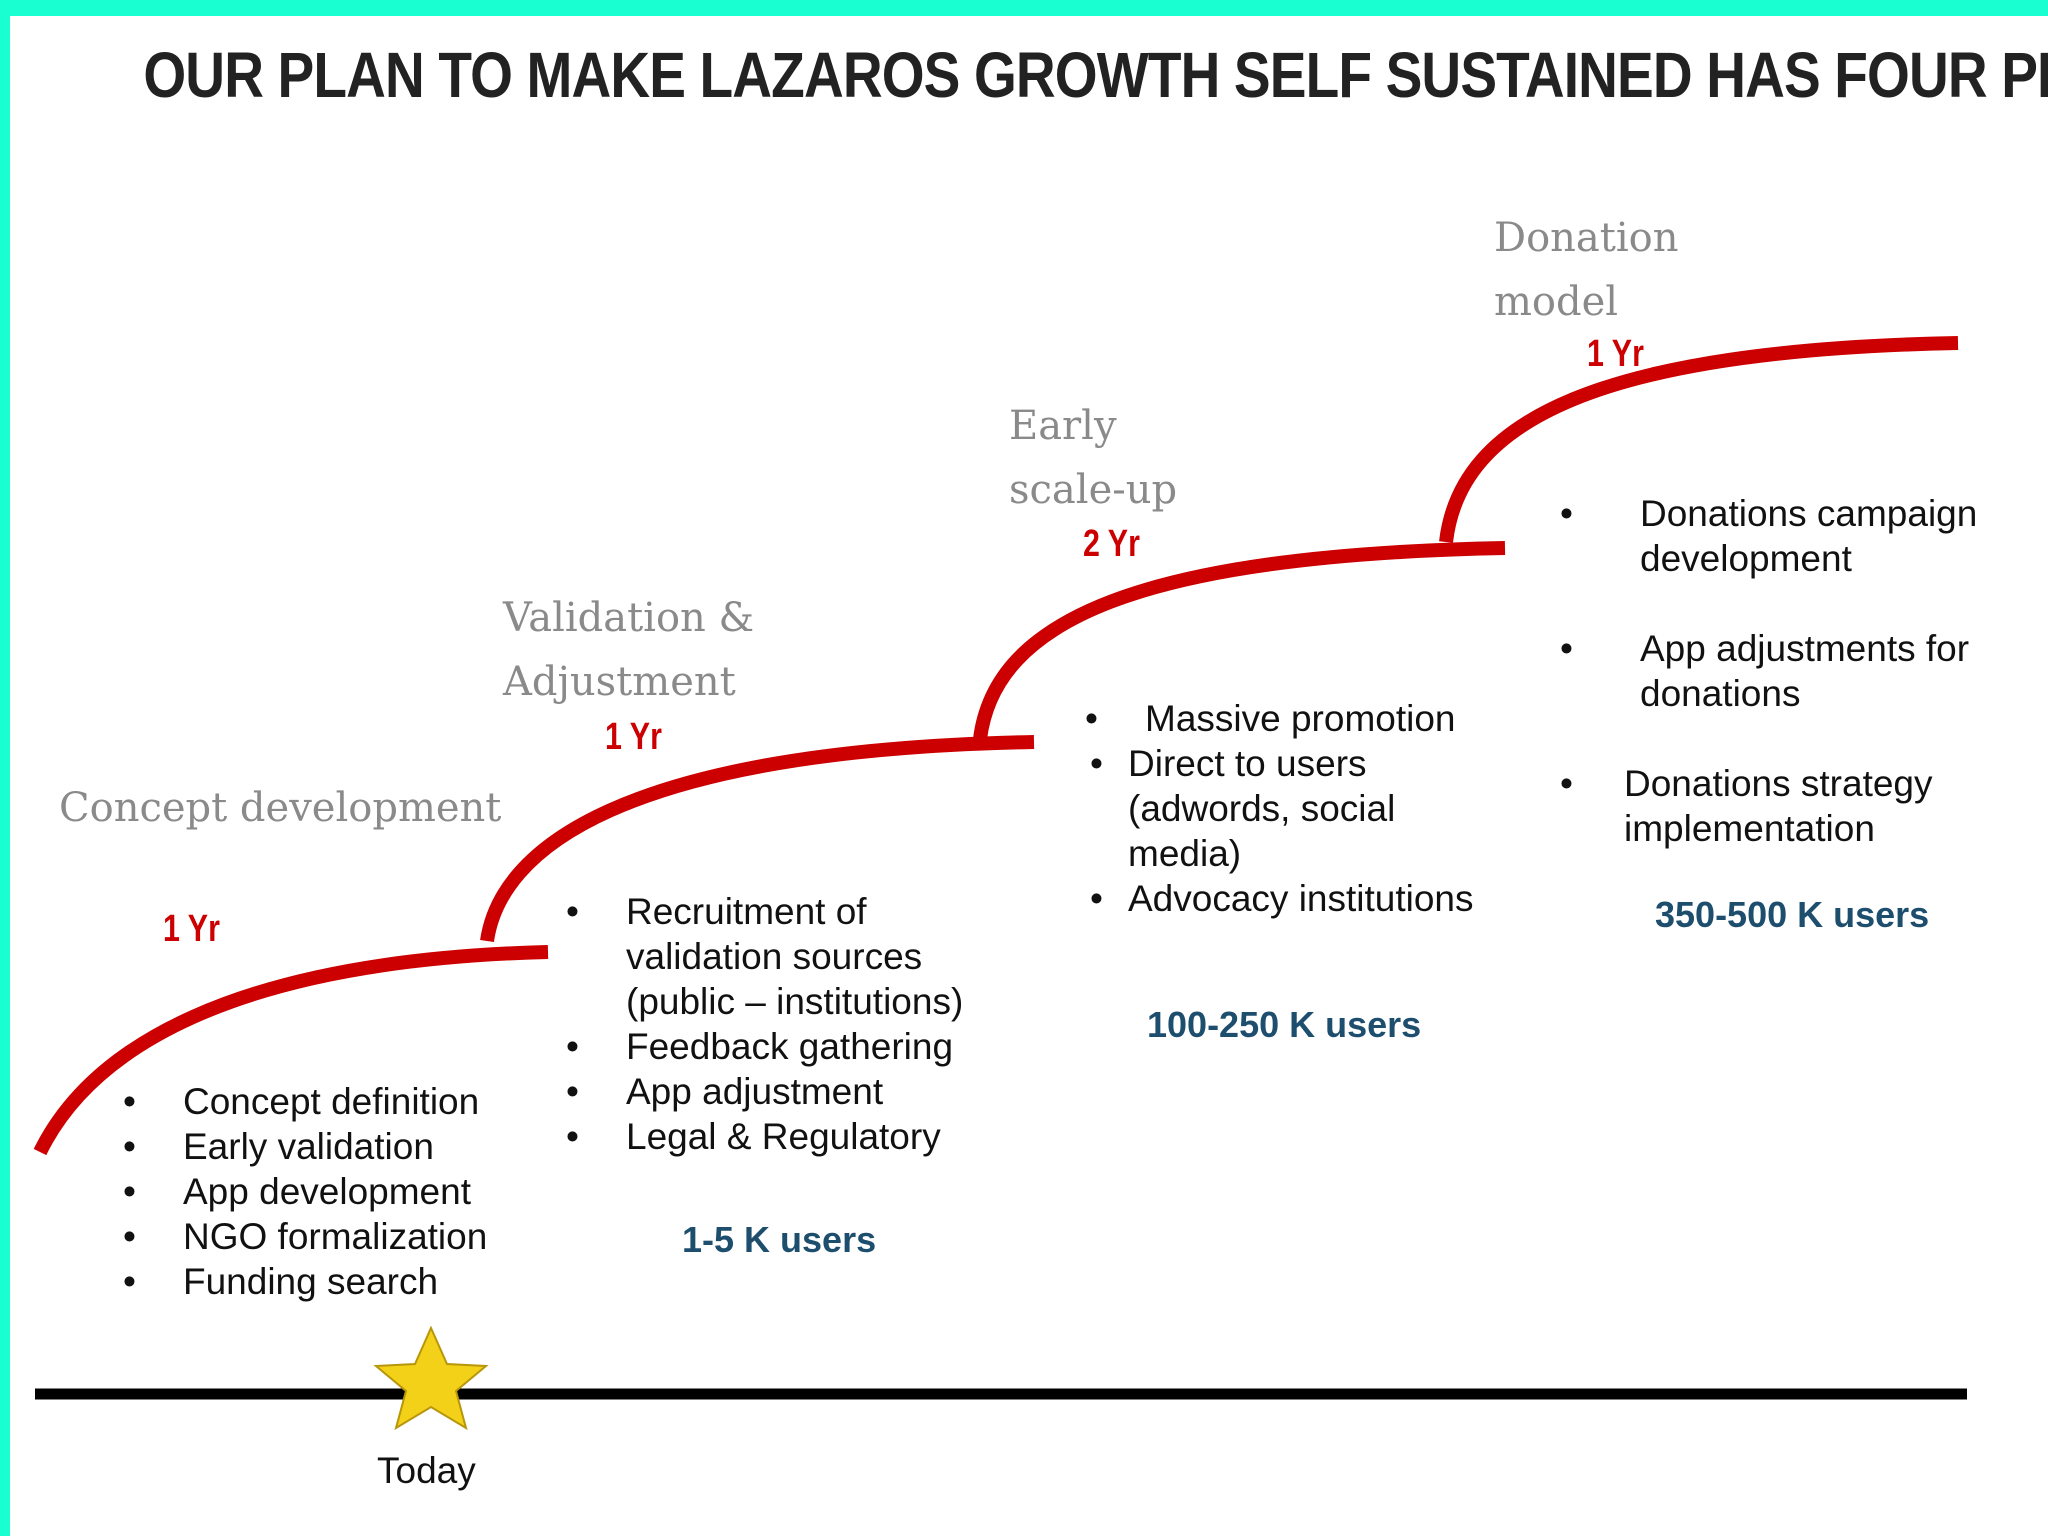 Image resolution: width=2048 pixels, height=1536 pixels. I want to click on phase-4-users: 350-500 K users, so click(1792, 914).